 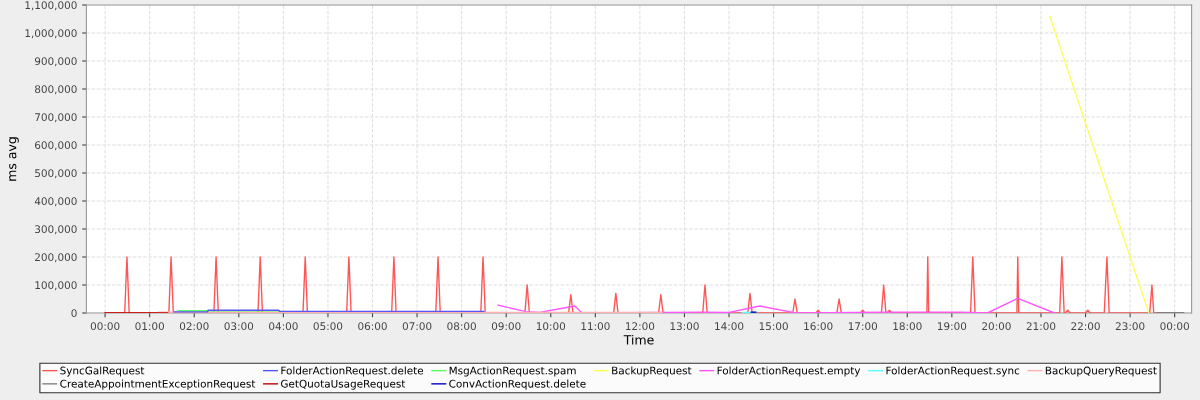 What do you see at coordinates (417, 326) in the screenshot?
I see `x-tick-label: 07:00` at bounding box center [417, 326].